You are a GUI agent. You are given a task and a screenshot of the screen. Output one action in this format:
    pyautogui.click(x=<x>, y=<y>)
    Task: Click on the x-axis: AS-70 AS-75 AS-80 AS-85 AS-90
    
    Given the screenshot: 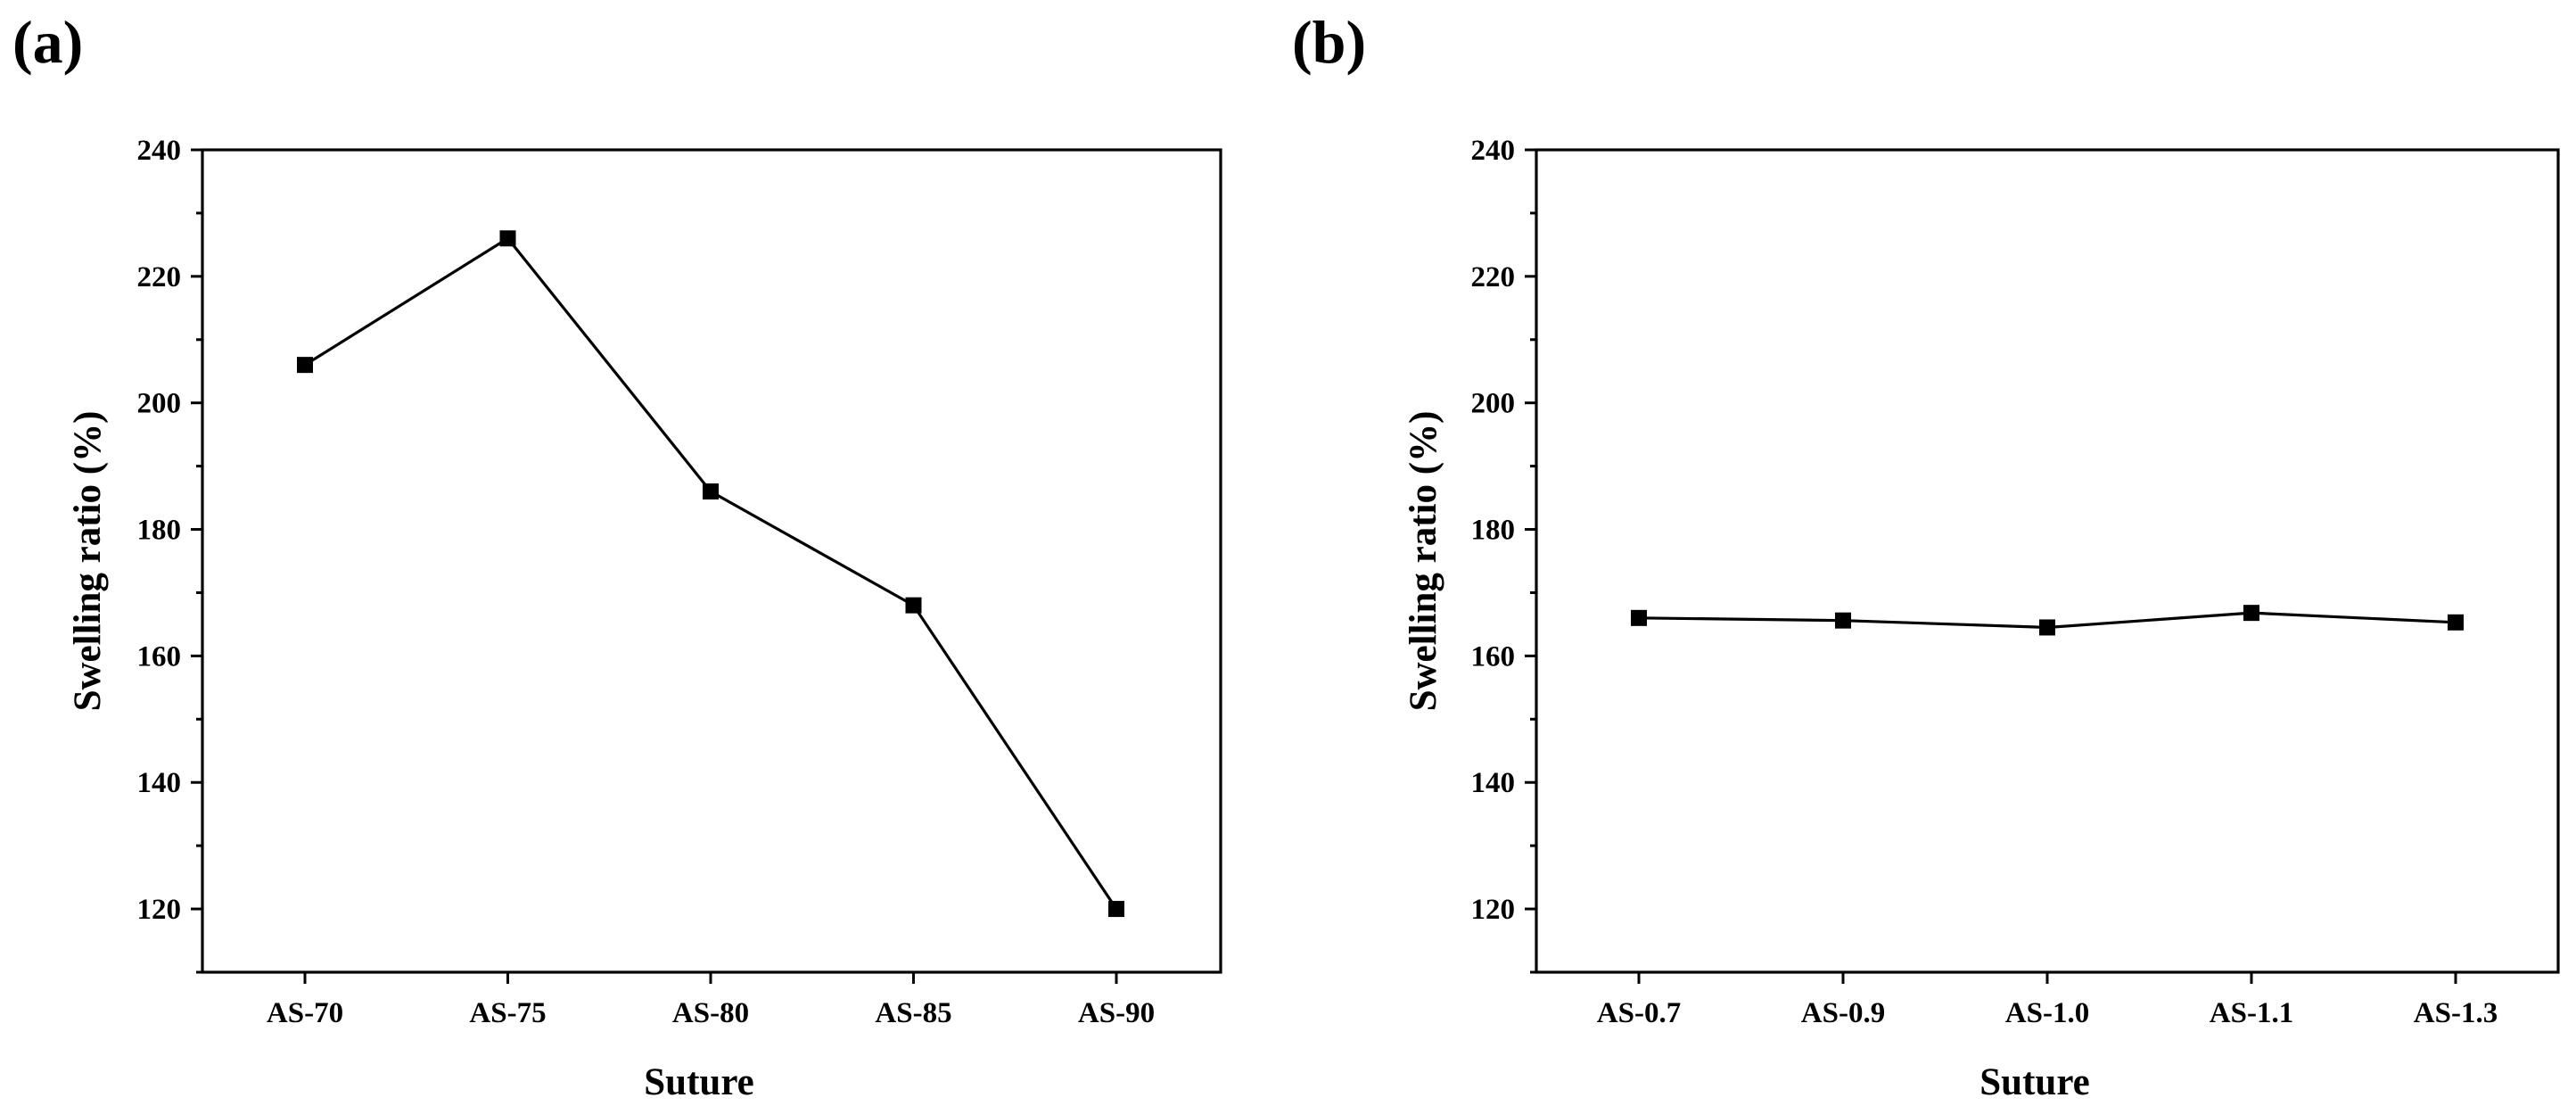 What is the action you would take?
    pyautogui.click(x=711, y=1001)
    